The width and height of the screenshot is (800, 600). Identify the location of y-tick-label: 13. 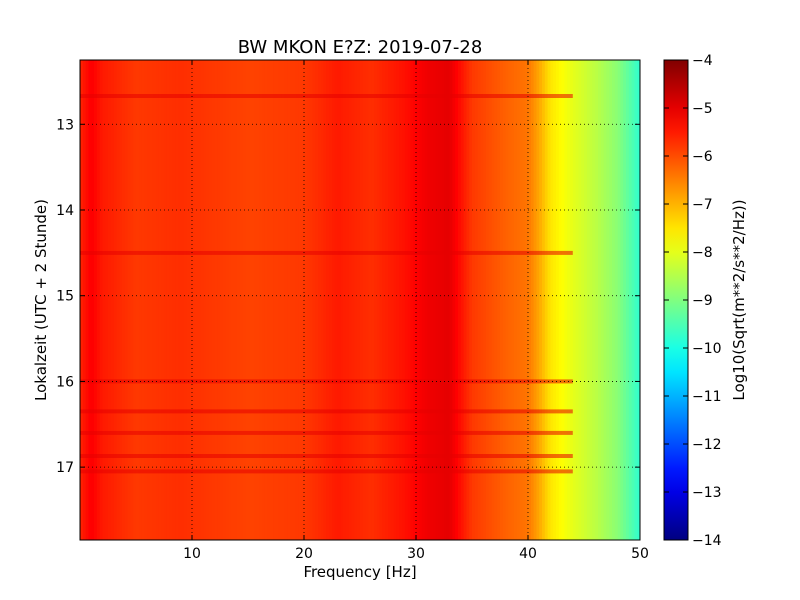
(65, 125).